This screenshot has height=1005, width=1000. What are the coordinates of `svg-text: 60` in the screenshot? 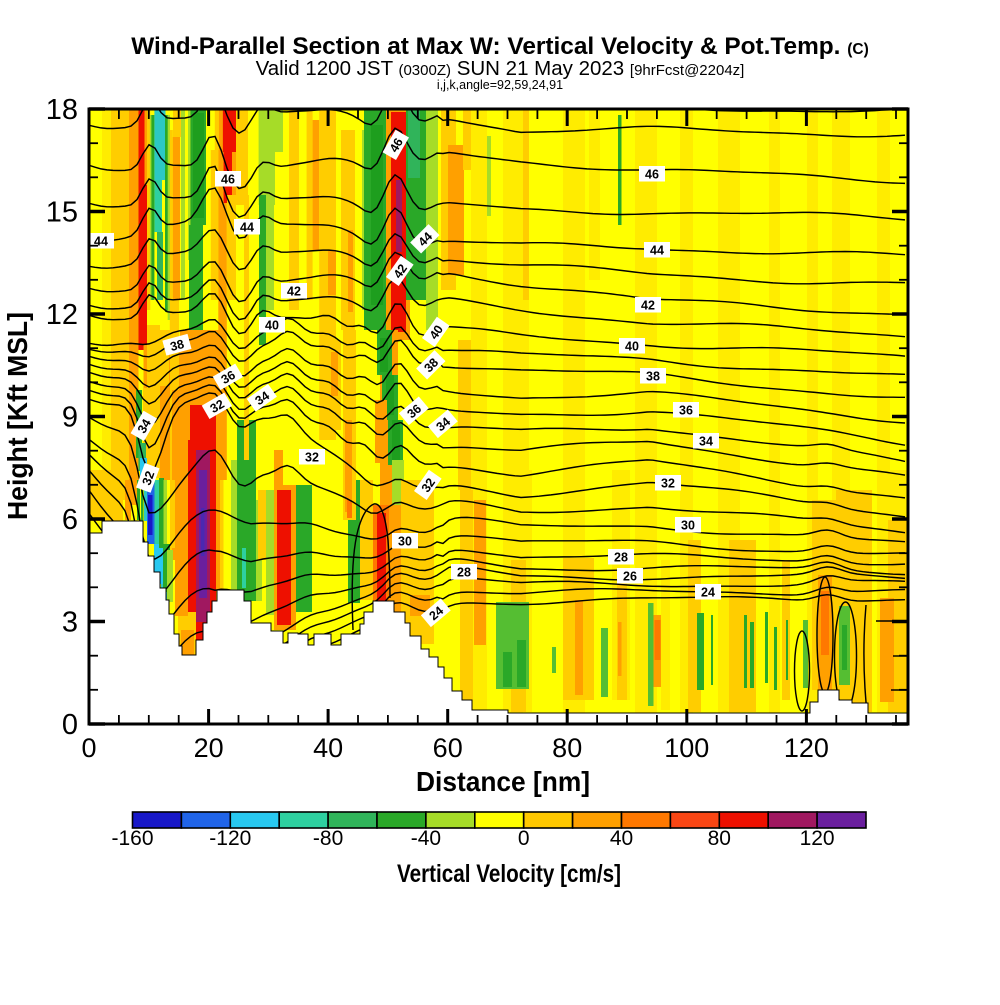 It's located at (448, 748).